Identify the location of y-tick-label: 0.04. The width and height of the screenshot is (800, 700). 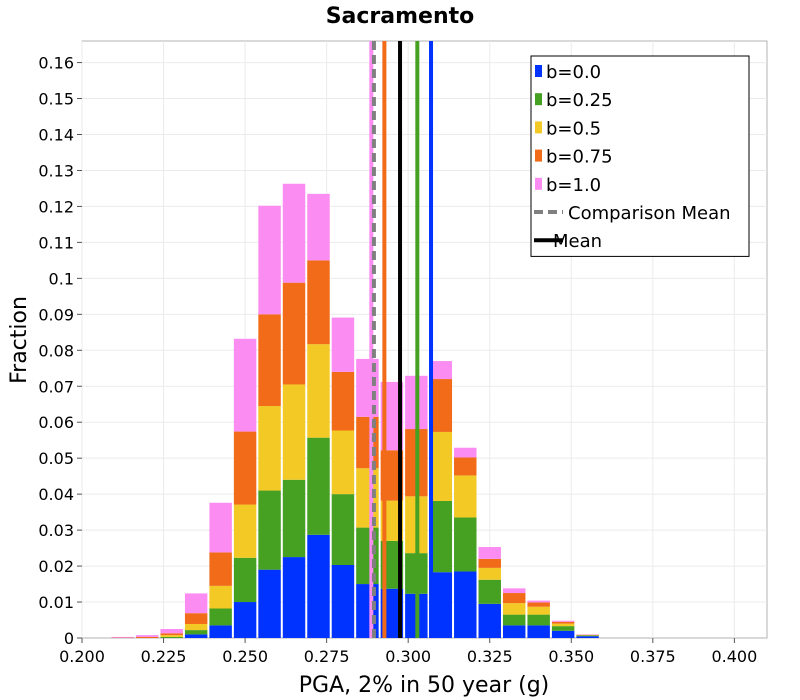
(56, 494).